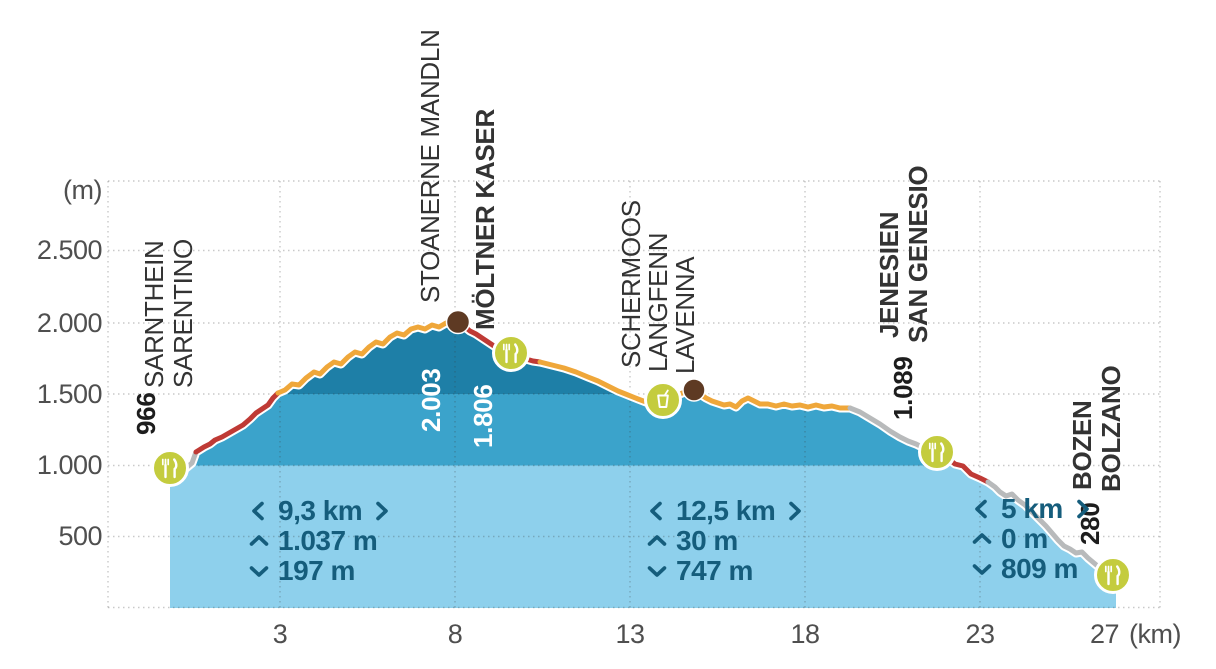  I want to click on x-tick-3: 3, so click(280, 634).